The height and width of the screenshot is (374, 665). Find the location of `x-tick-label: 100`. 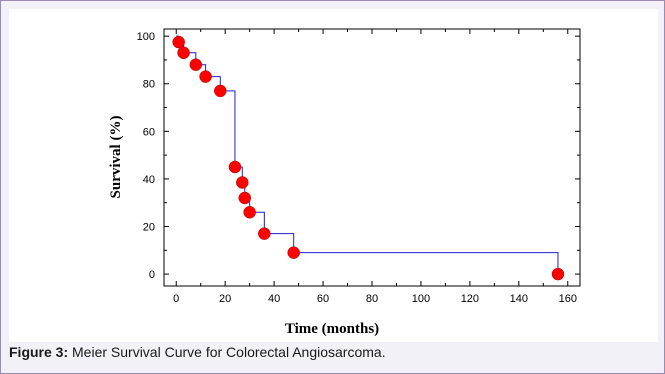

x-tick-label: 100 is located at coordinates (421, 299).